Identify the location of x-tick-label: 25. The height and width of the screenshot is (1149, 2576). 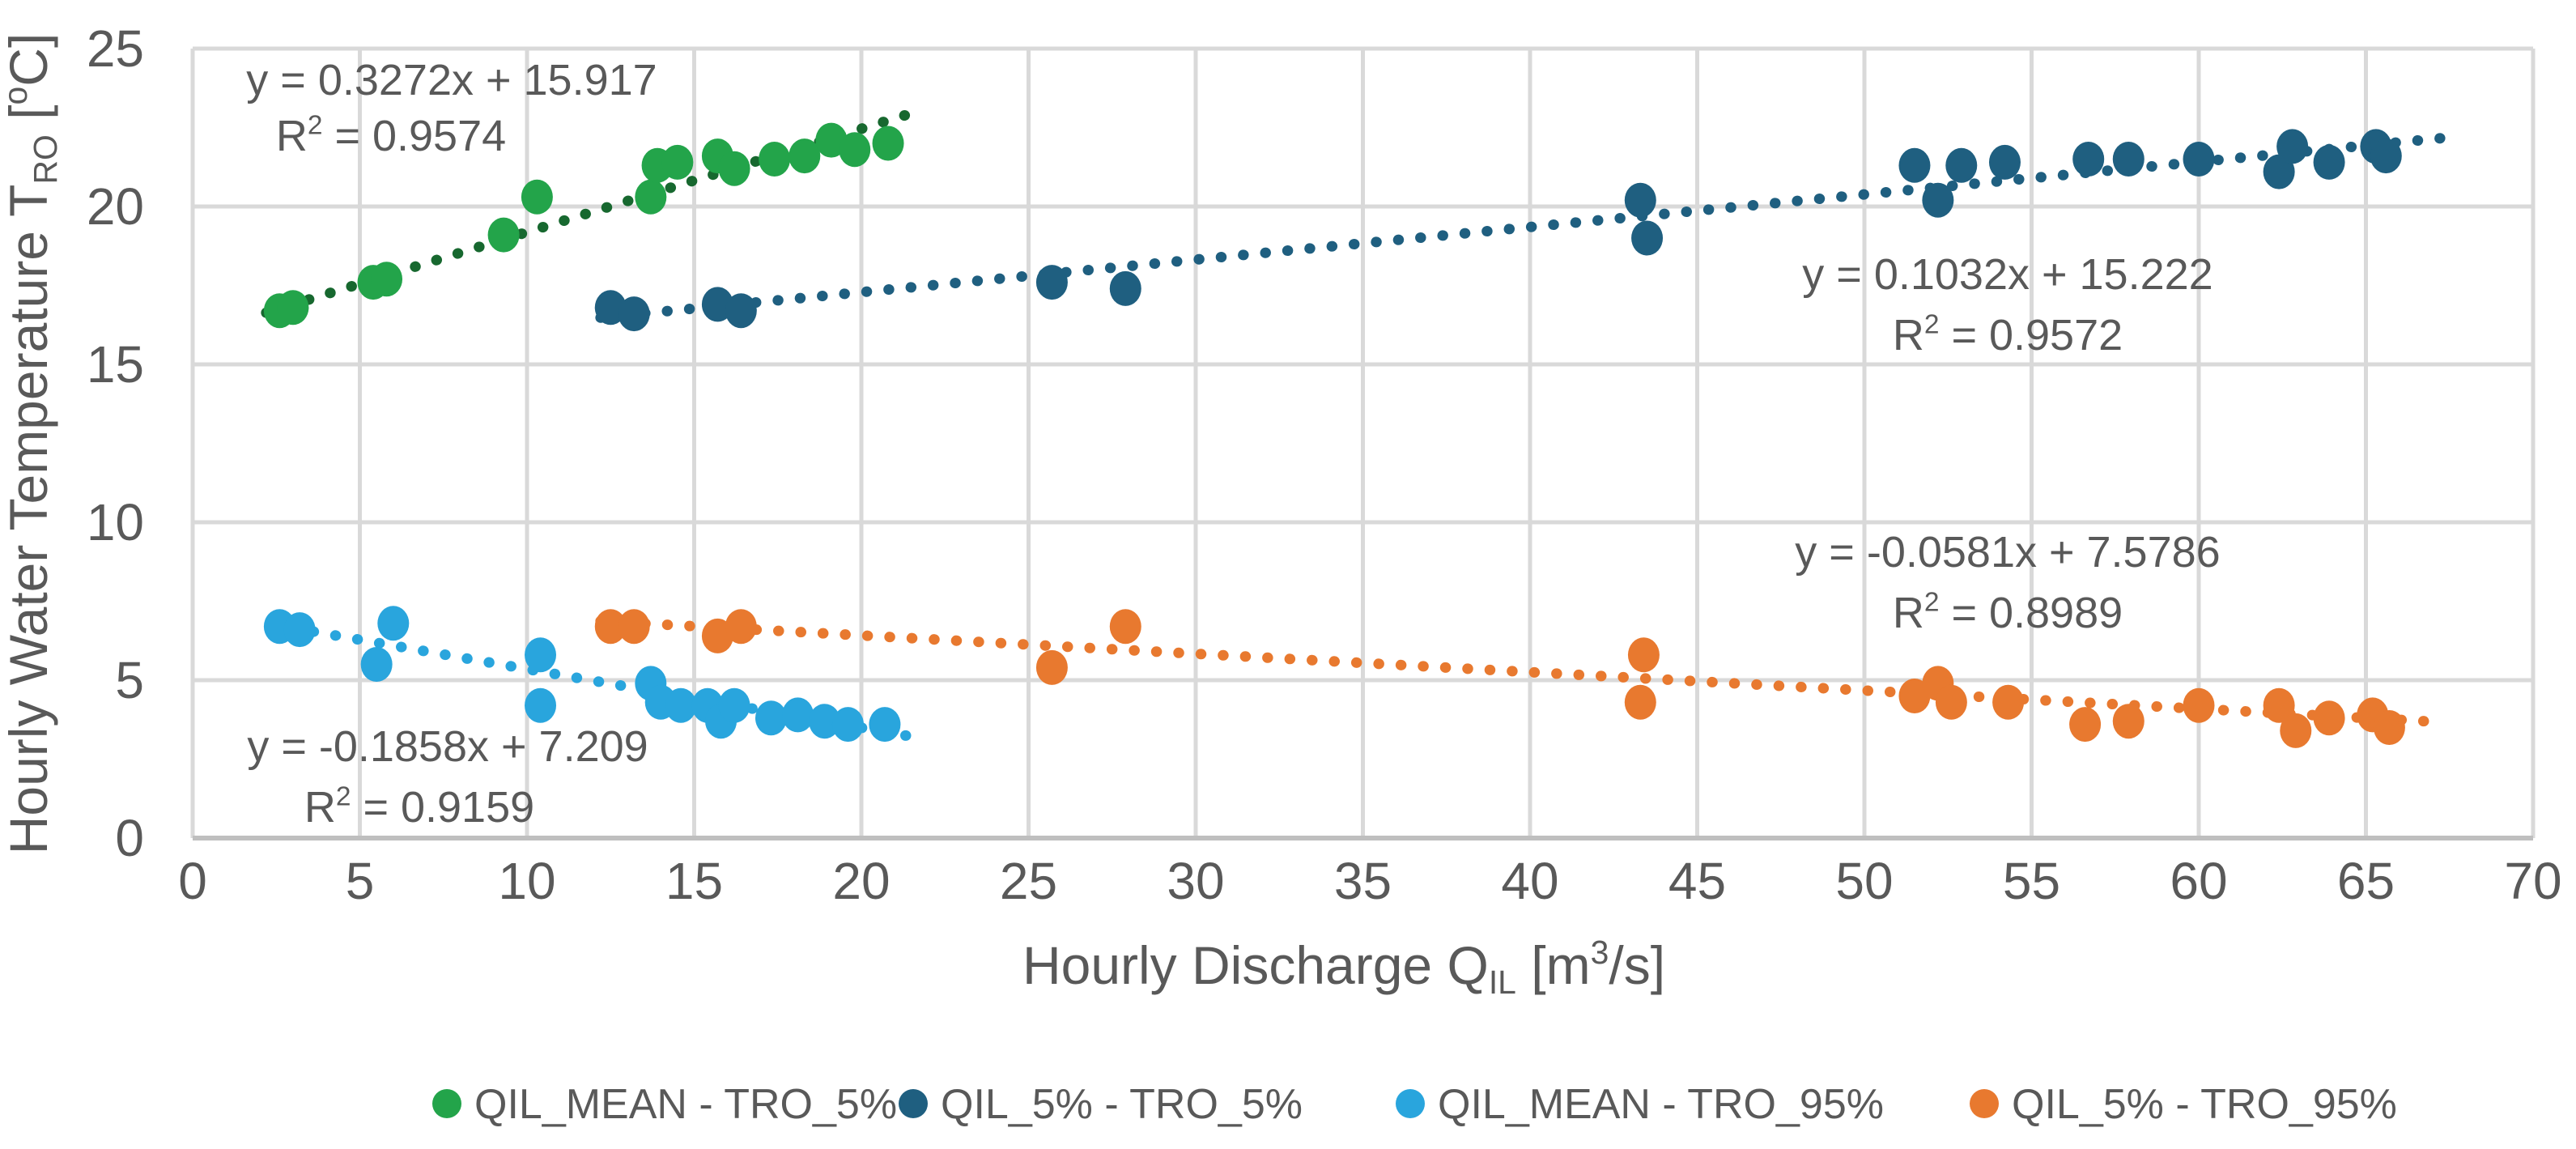
(1028, 881).